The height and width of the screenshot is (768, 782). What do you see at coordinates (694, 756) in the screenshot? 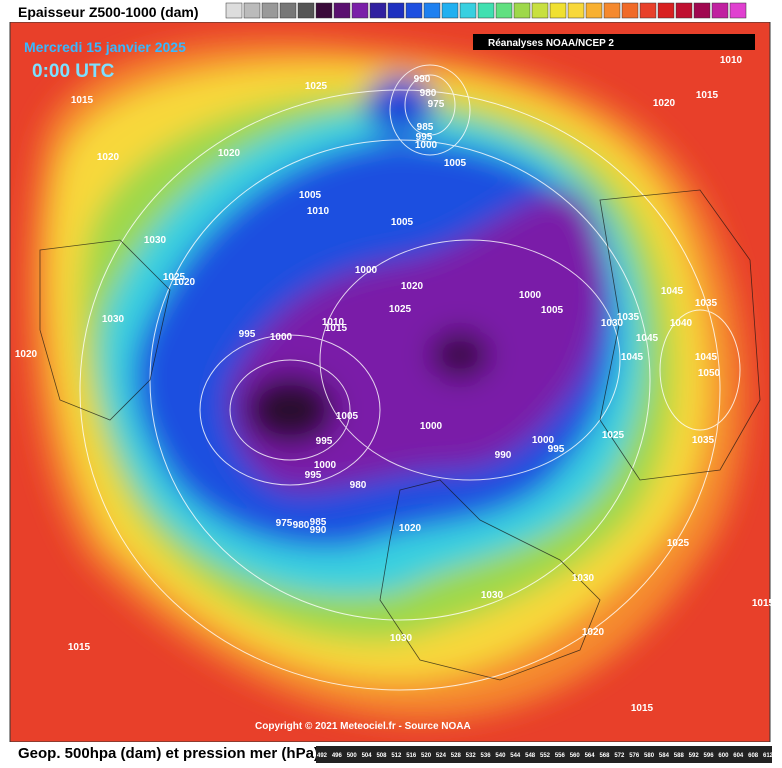
I see `scale-label: 592` at bounding box center [694, 756].